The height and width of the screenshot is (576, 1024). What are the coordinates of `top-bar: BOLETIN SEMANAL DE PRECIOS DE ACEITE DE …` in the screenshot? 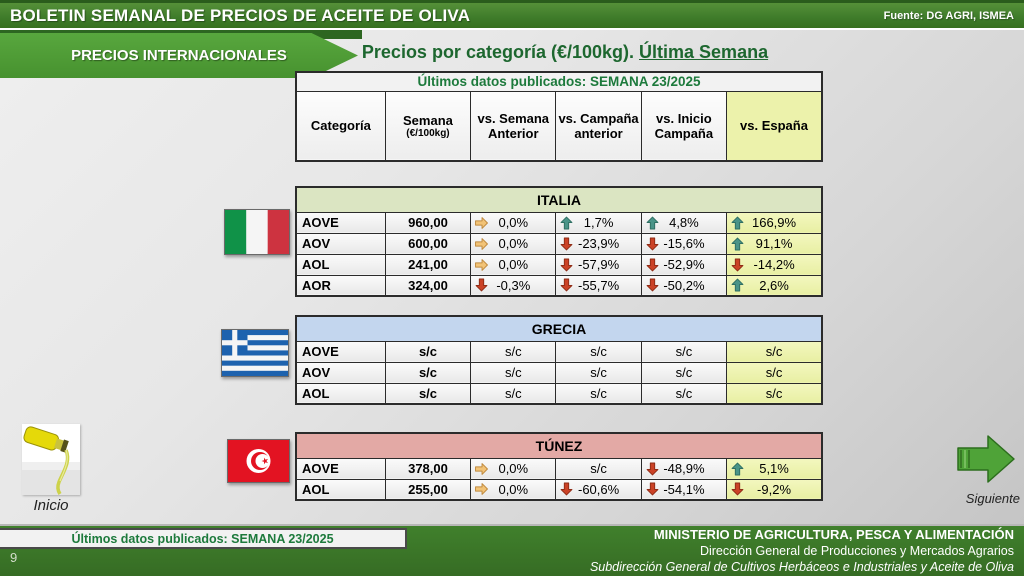 It's located at (512, 15).